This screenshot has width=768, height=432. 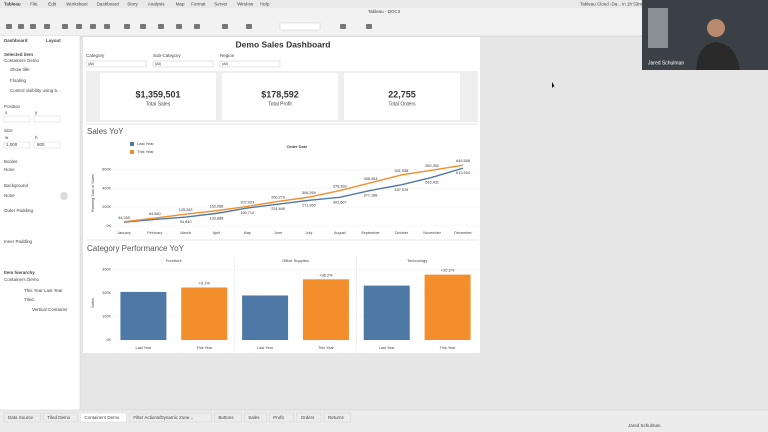 What do you see at coordinates (64, 196) in the screenshot?
I see `color-swatch` at bounding box center [64, 196].